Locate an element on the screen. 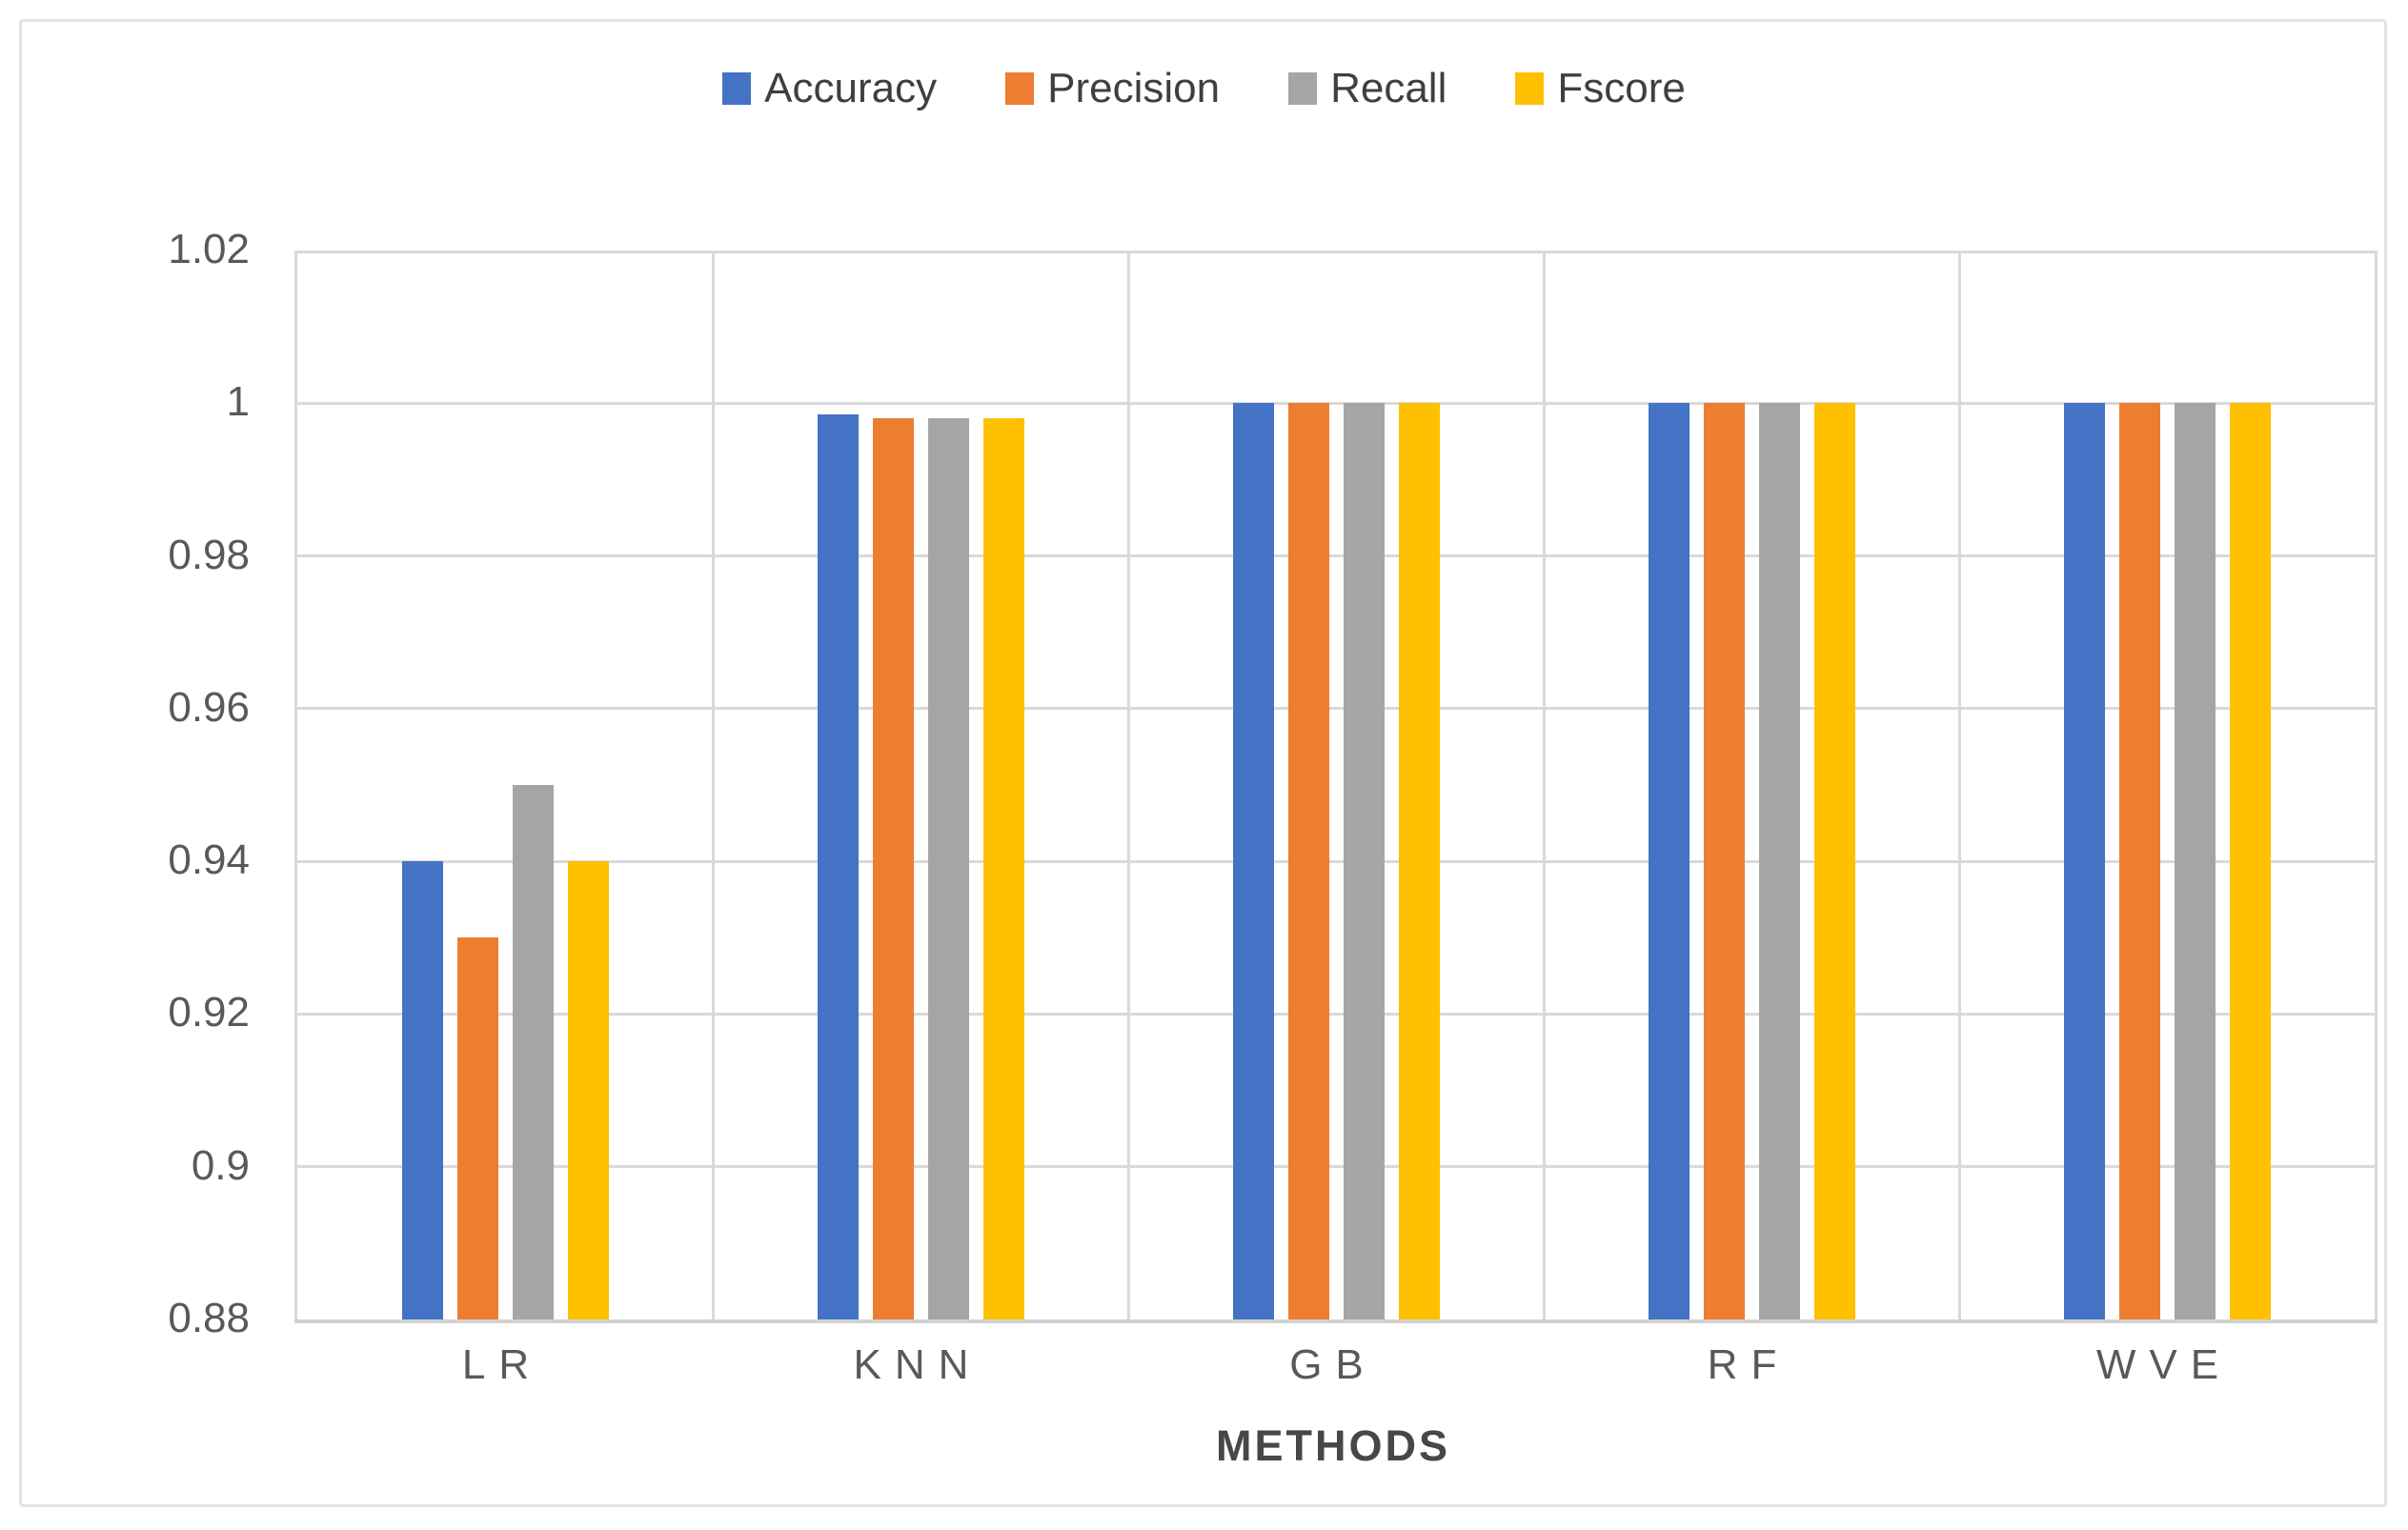 This screenshot has height=1530, width=2408. legend-item-precision: Precision is located at coordinates (1112, 89).